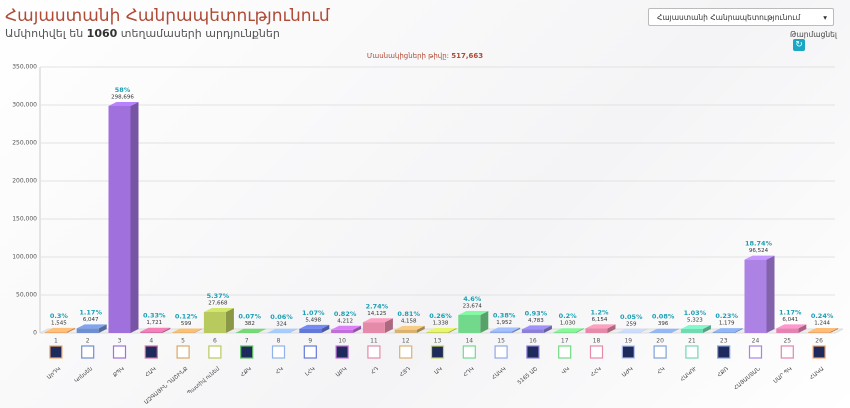  What do you see at coordinates (167, 16) in the screenshot?
I see `title: Հայաստանի Հանրապետությունում` at bounding box center [167, 16].